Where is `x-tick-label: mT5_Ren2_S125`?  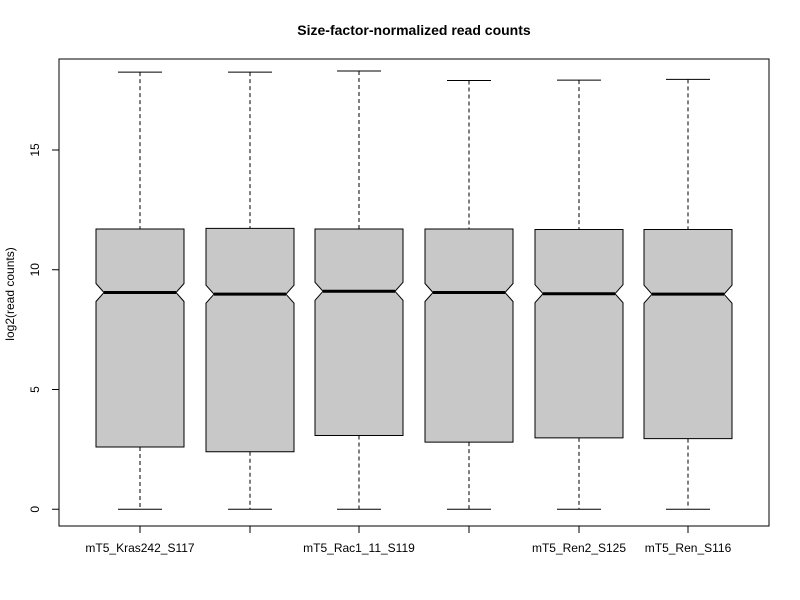
x-tick-label: mT5_Ren2_S125 is located at coordinates (579, 548).